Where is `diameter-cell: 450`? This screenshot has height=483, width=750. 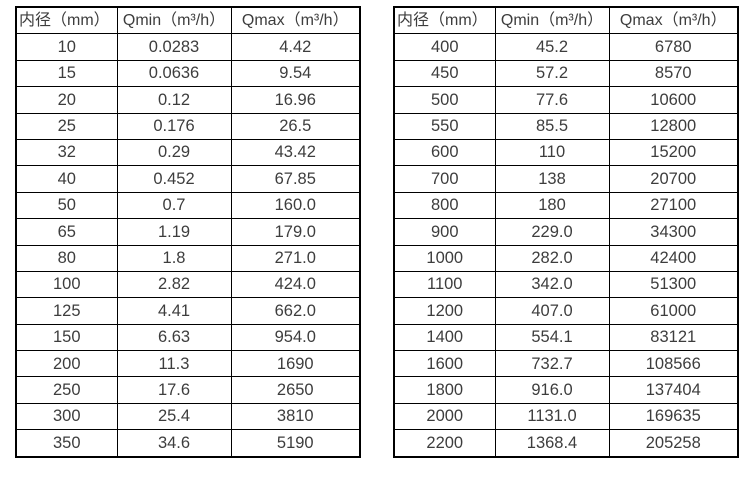 diameter-cell: 450 is located at coordinates (444, 73).